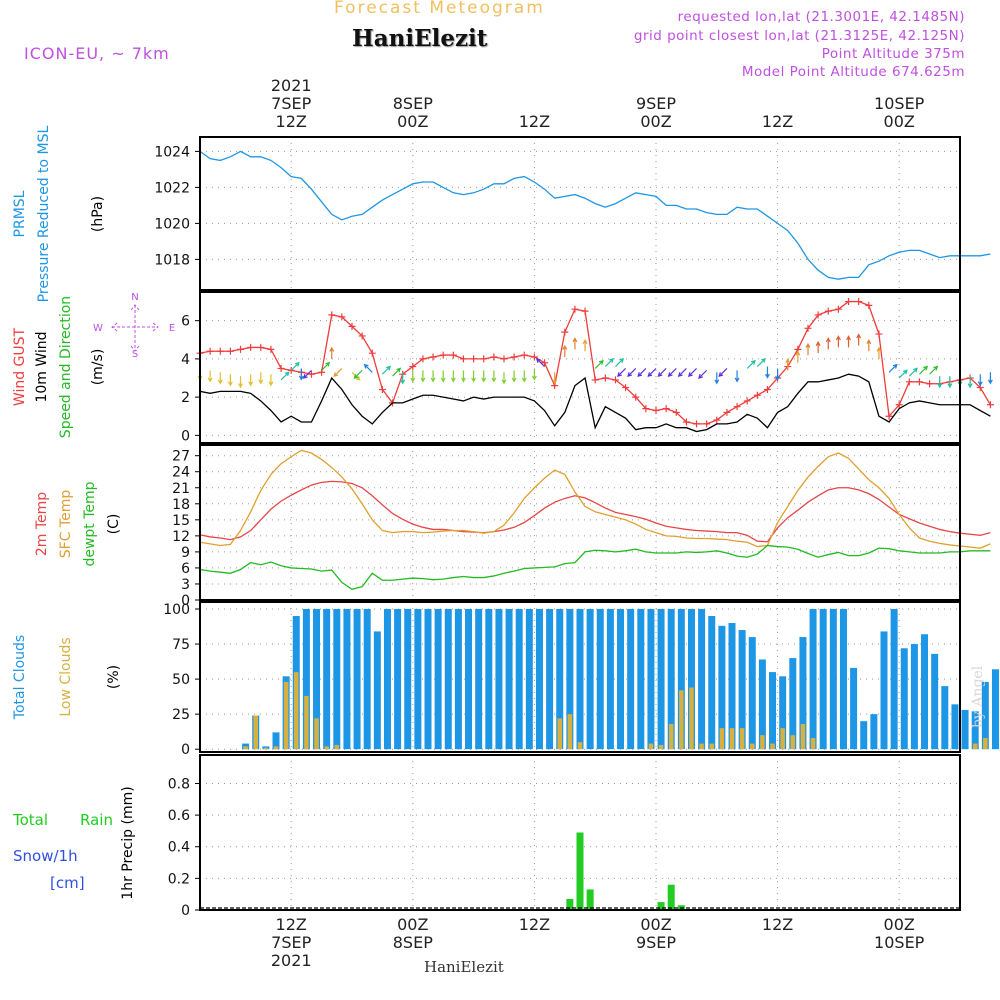 Image resolution: width=1000 pixels, height=1000 pixels. I want to click on total-clouds-label: Total Clouds, so click(20, 677).